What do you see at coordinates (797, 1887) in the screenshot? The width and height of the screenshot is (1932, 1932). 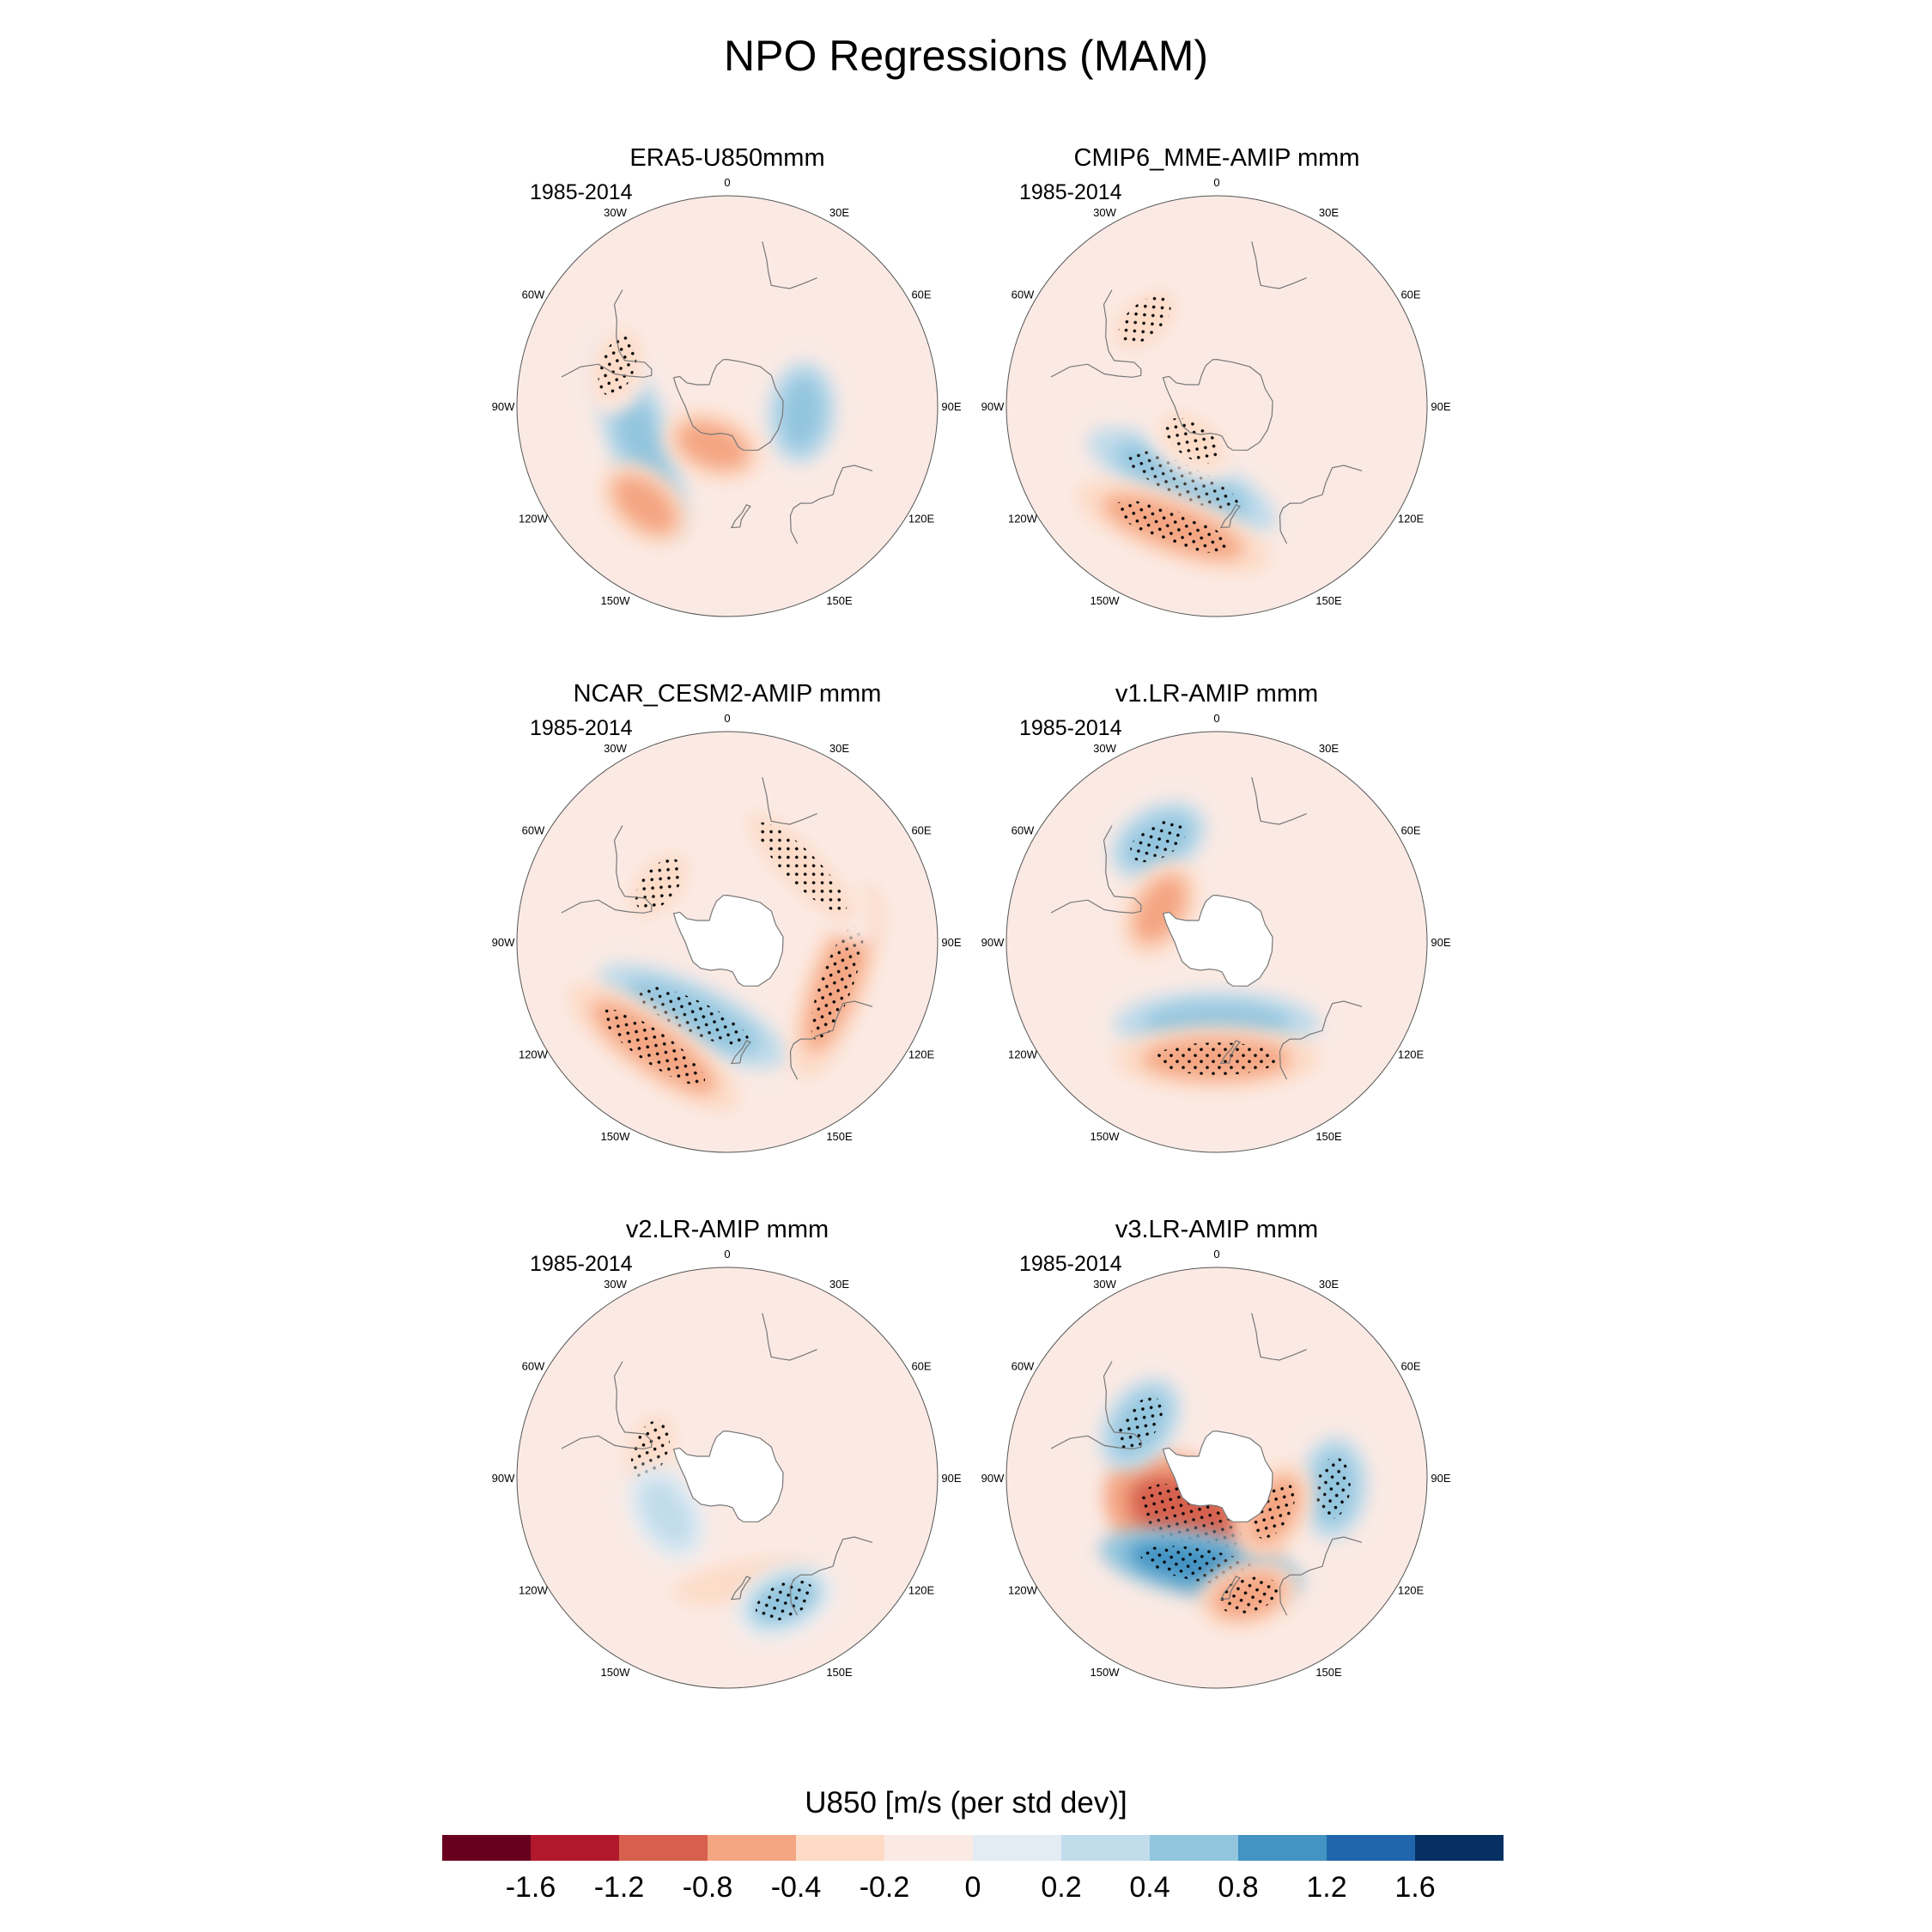 I see `colorbar-tick-label: -0.4` at bounding box center [797, 1887].